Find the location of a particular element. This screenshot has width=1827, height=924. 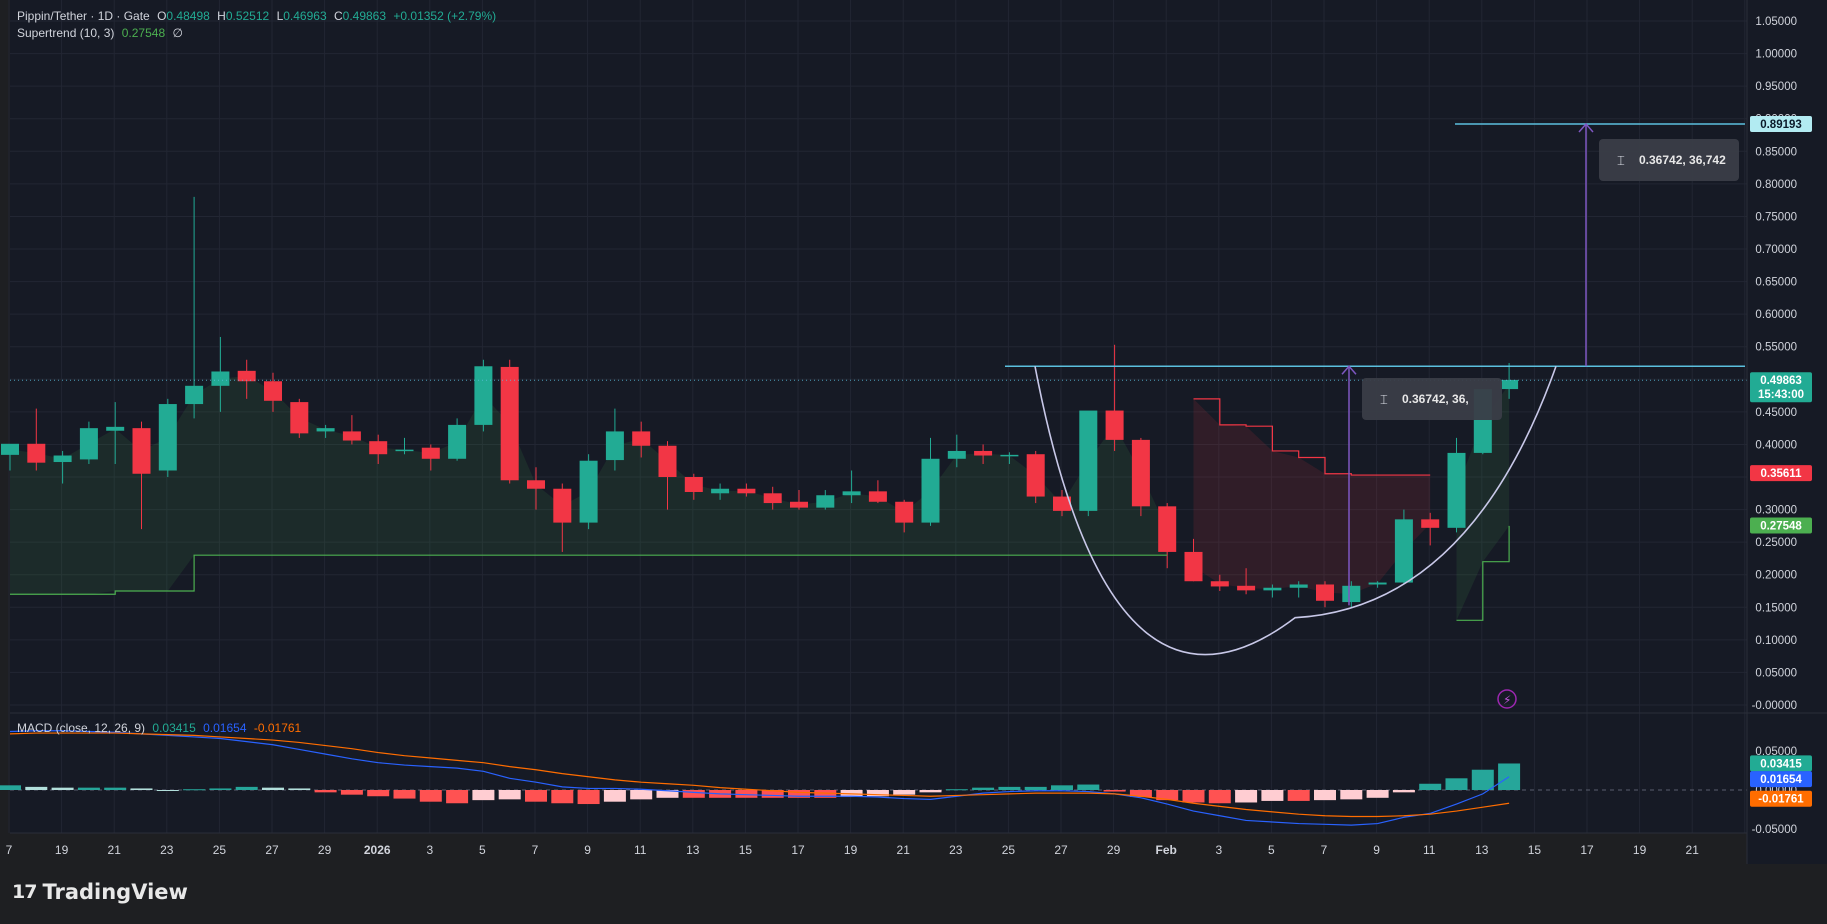

measure-tooltip-1-icon: ⌶ is located at coordinates (1621, 161).